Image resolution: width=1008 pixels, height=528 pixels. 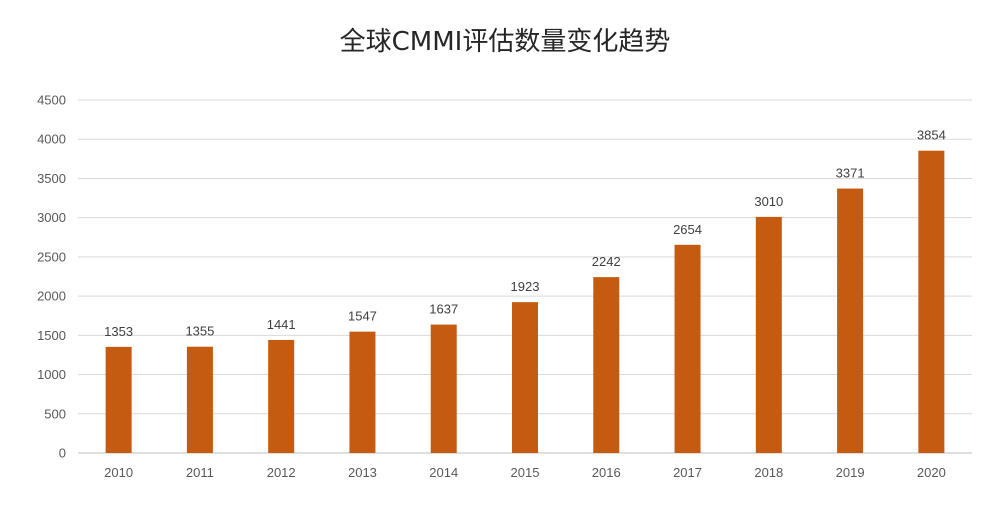 What do you see at coordinates (118, 331) in the screenshot?
I see `data-label-2010: 1353` at bounding box center [118, 331].